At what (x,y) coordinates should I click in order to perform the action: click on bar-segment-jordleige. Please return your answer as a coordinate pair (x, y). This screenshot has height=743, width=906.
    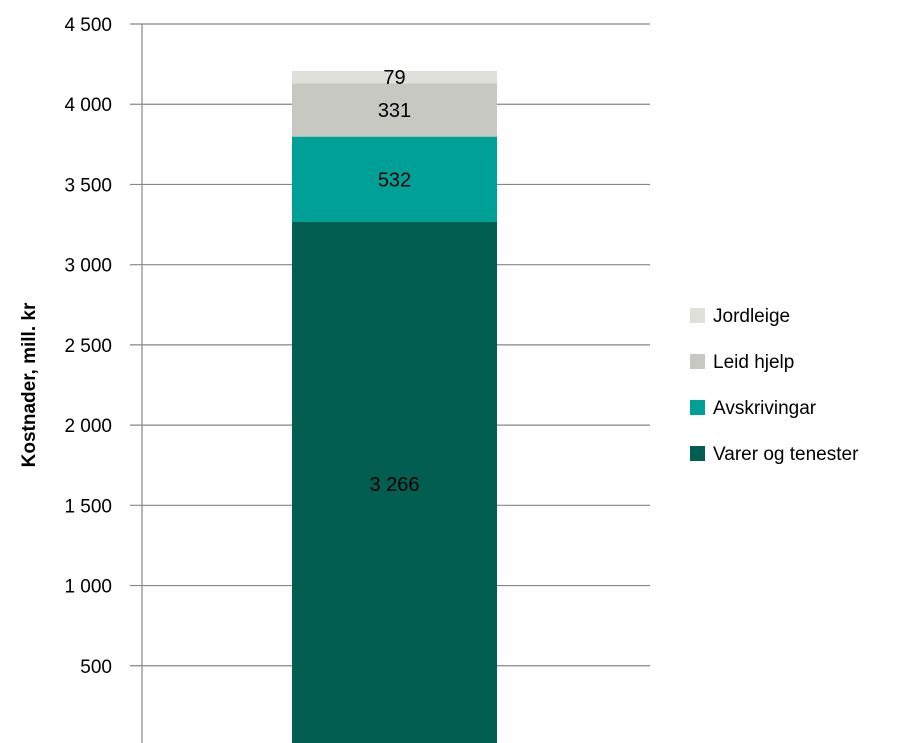
    Looking at the image, I should click on (394, 77).